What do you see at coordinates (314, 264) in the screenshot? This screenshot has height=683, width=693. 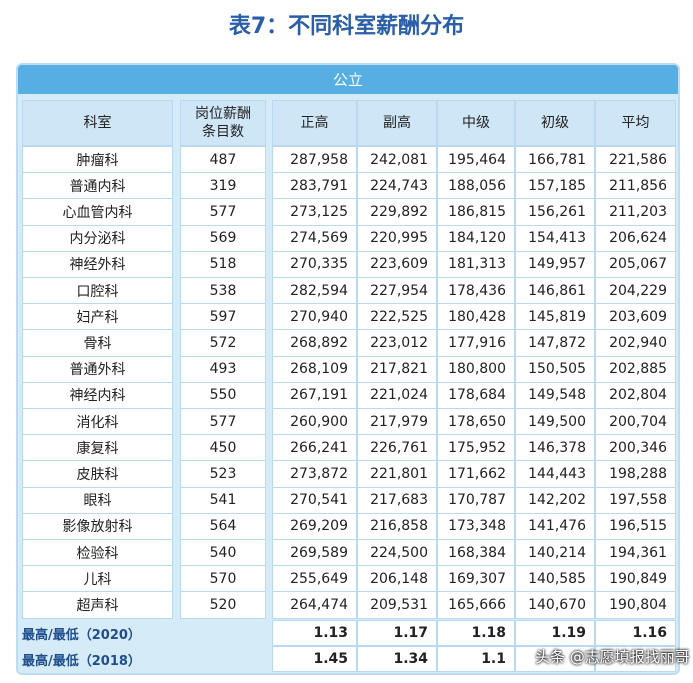 I see `cell: 270,335` at bounding box center [314, 264].